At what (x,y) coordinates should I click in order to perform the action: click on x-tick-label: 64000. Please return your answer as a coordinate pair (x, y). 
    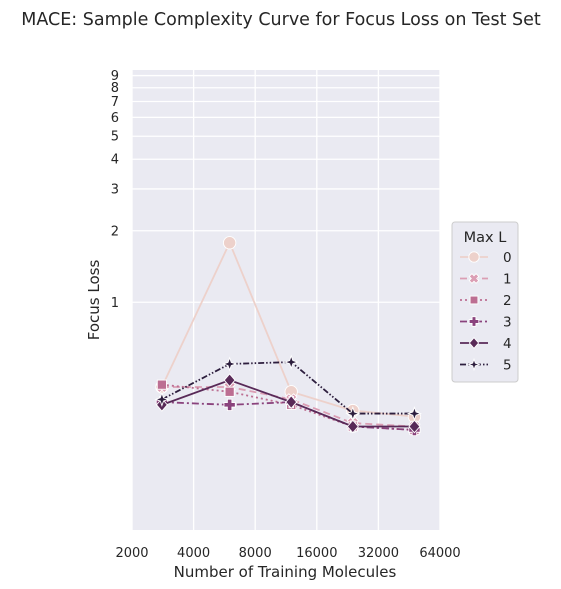
    Looking at the image, I should click on (439, 553).